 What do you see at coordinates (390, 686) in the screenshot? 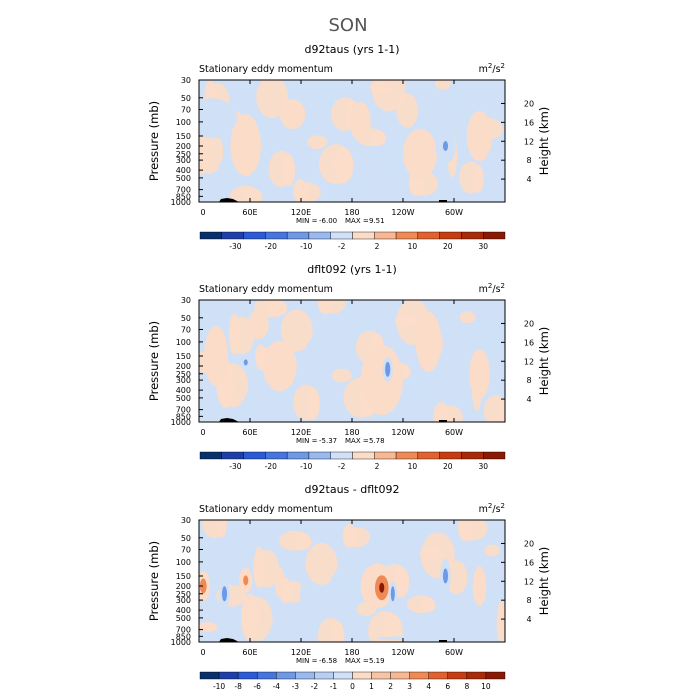
I see `colorbar-label: 2` at bounding box center [390, 686].